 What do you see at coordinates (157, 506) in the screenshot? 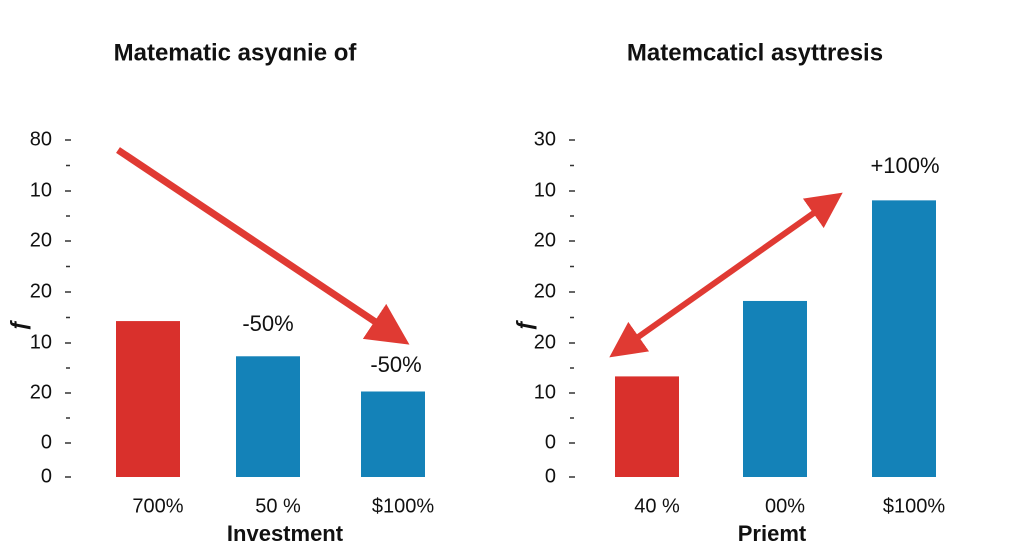
I see `x-tick-label: 700%` at bounding box center [157, 506].